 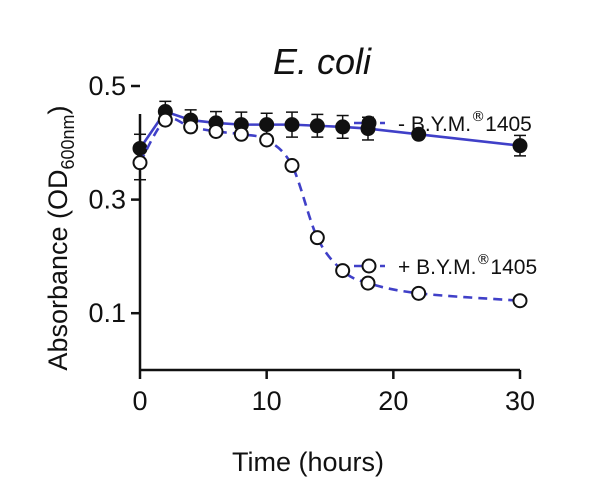 What do you see at coordinates (68, 141) in the screenshot?
I see `y-axis-label-sub: 600nm` at bounding box center [68, 141].